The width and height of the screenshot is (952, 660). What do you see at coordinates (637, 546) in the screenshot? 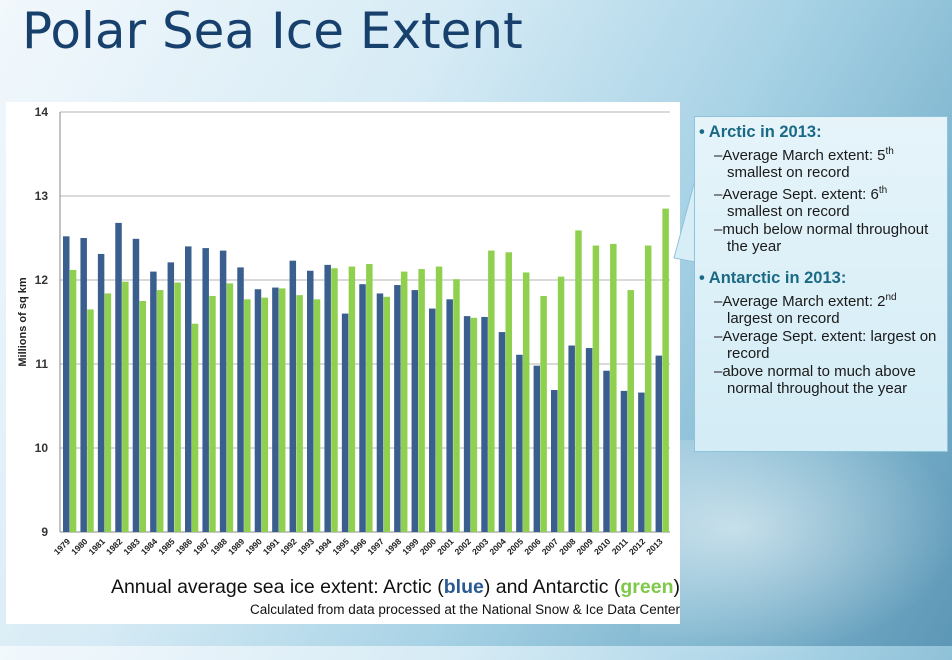
I see `x-tick-label: 2012` at bounding box center [637, 546].